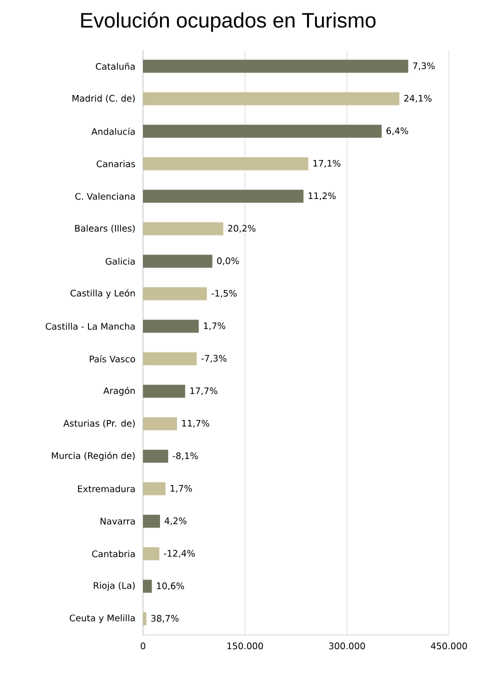 This screenshot has width=485, height=678. What do you see at coordinates (115, 66) in the screenshot?
I see `y-tick-label: Cataluña` at bounding box center [115, 66].